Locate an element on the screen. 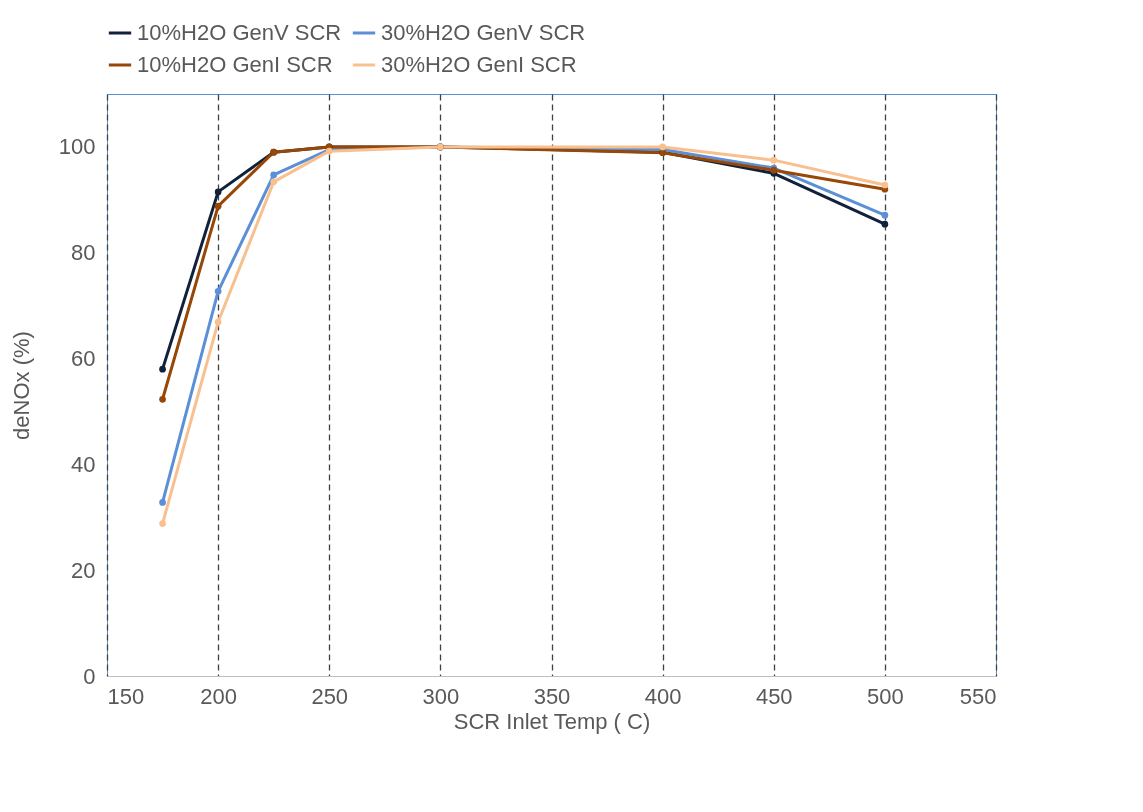 Image resolution: width=1143 pixels, height=812 pixels. legend-label: 30%H2O GenI SCR is located at coordinates (479, 64).